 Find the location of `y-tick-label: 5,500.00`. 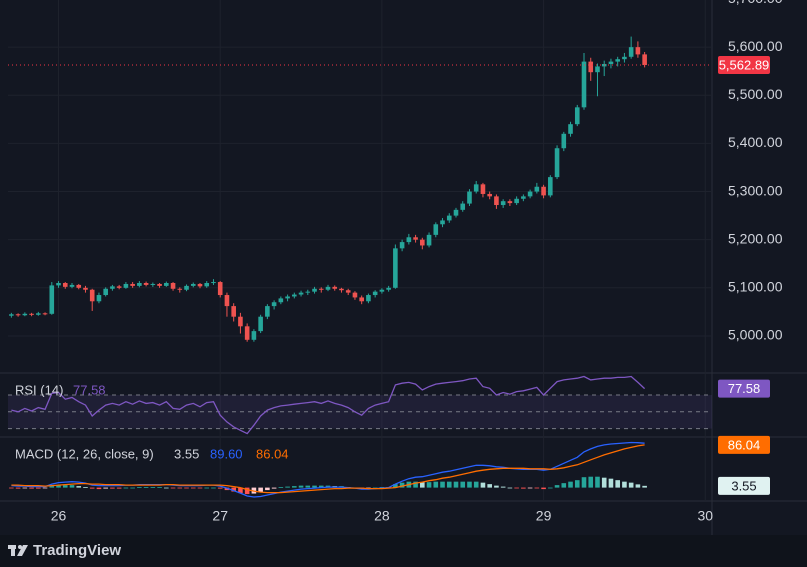

y-tick-label: 5,500.00 is located at coordinates (755, 94).